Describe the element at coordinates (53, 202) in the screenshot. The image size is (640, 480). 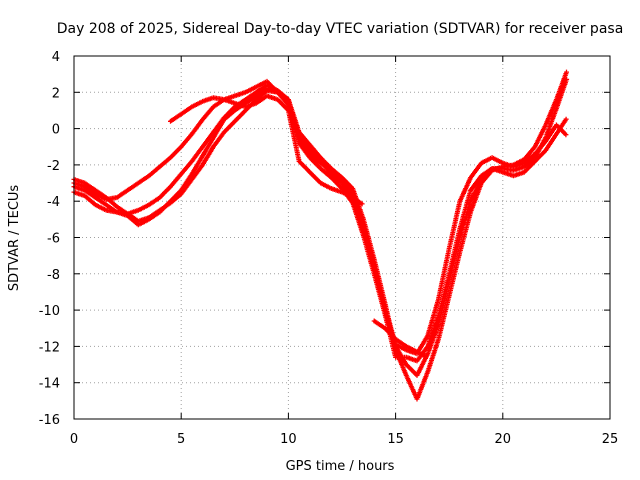
I see `y-tick-label: -4` at that location.